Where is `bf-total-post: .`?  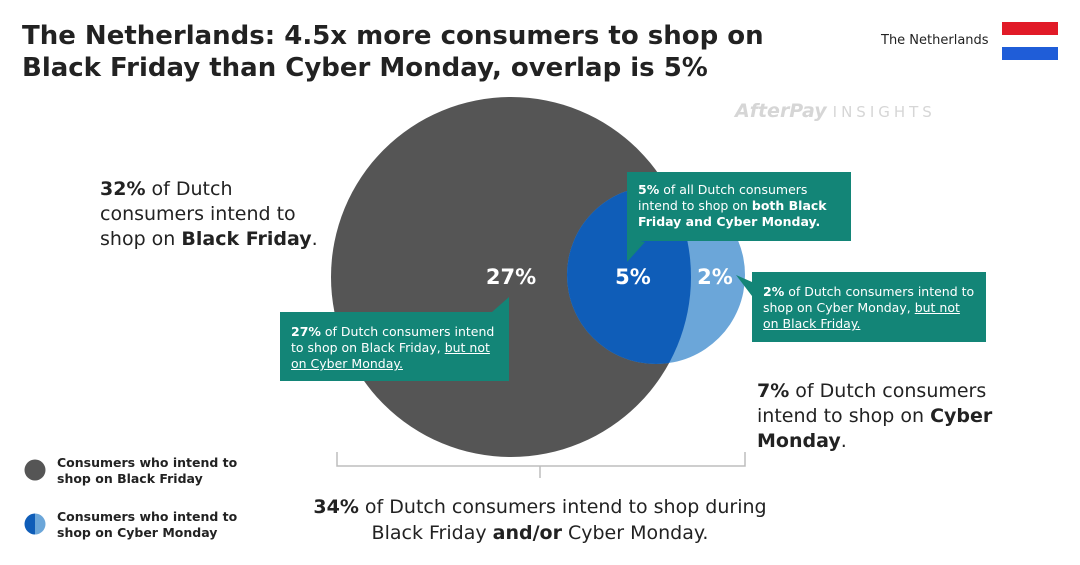 bf-total-post: . is located at coordinates (314, 239).